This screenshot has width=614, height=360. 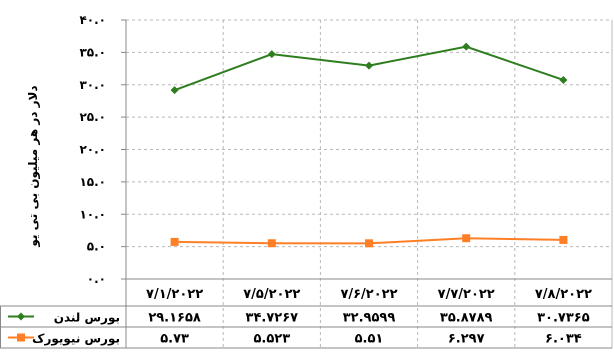 What do you see at coordinates (92, 20) in the screenshot?
I see `y-tick-label: ۴۰.۰` at bounding box center [92, 20].